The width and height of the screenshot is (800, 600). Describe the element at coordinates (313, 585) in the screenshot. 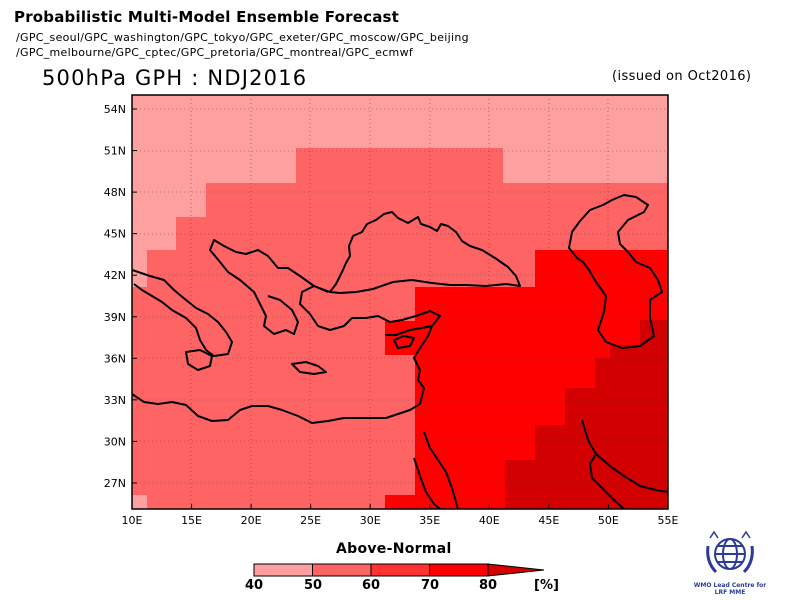

I see `colorbar-tick-1: 50` at that location.